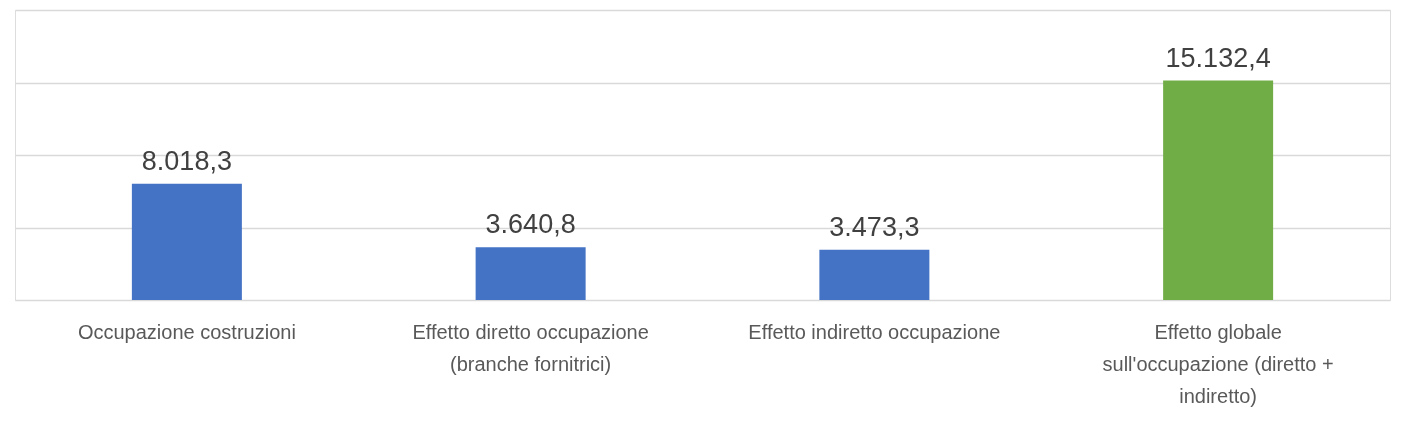 This screenshot has height=425, width=1401. I want to click on x-tick-label: Occupazione costruzioni, so click(186, 331).